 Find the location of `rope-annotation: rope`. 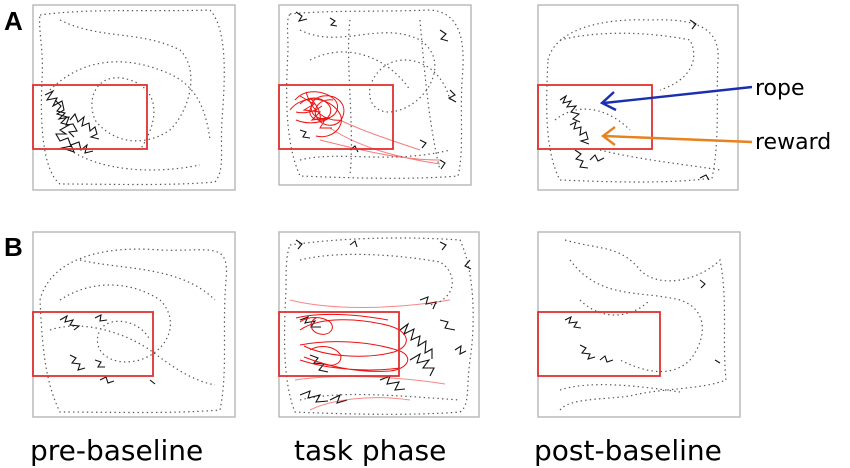

rope-annotation: rope is located at coordinates (702, 94).